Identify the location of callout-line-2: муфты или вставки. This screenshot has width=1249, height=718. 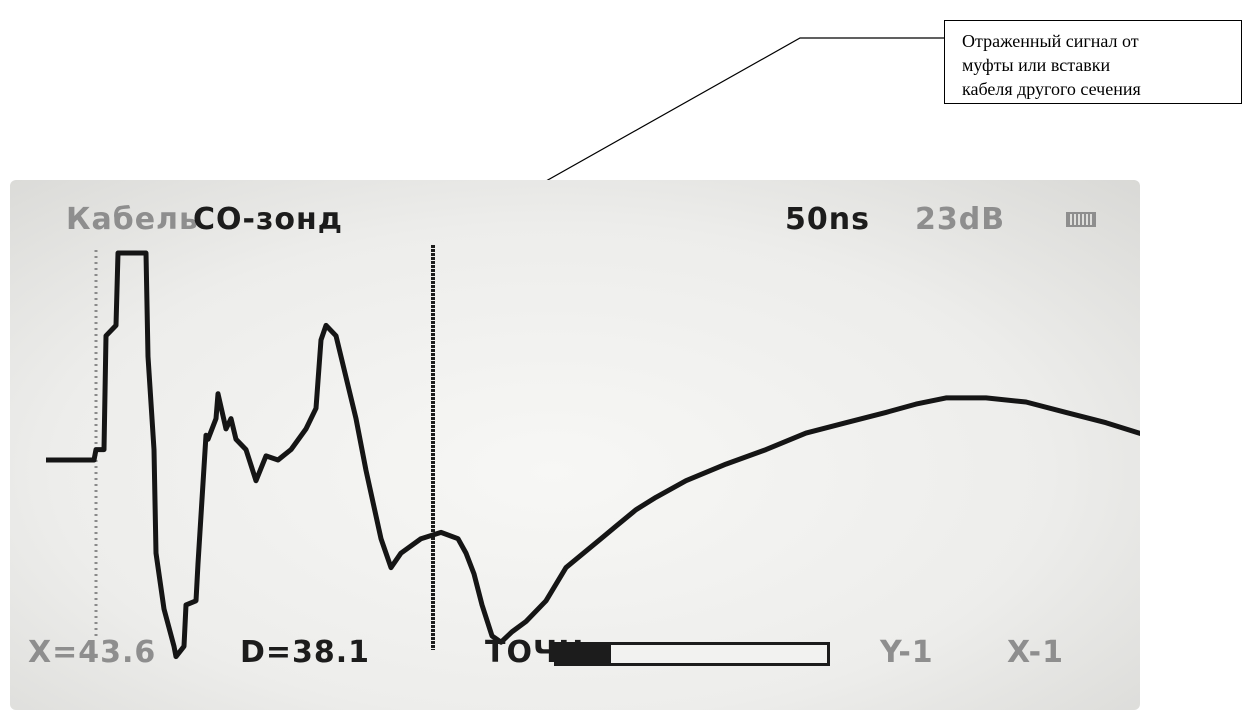
(1036, 65).